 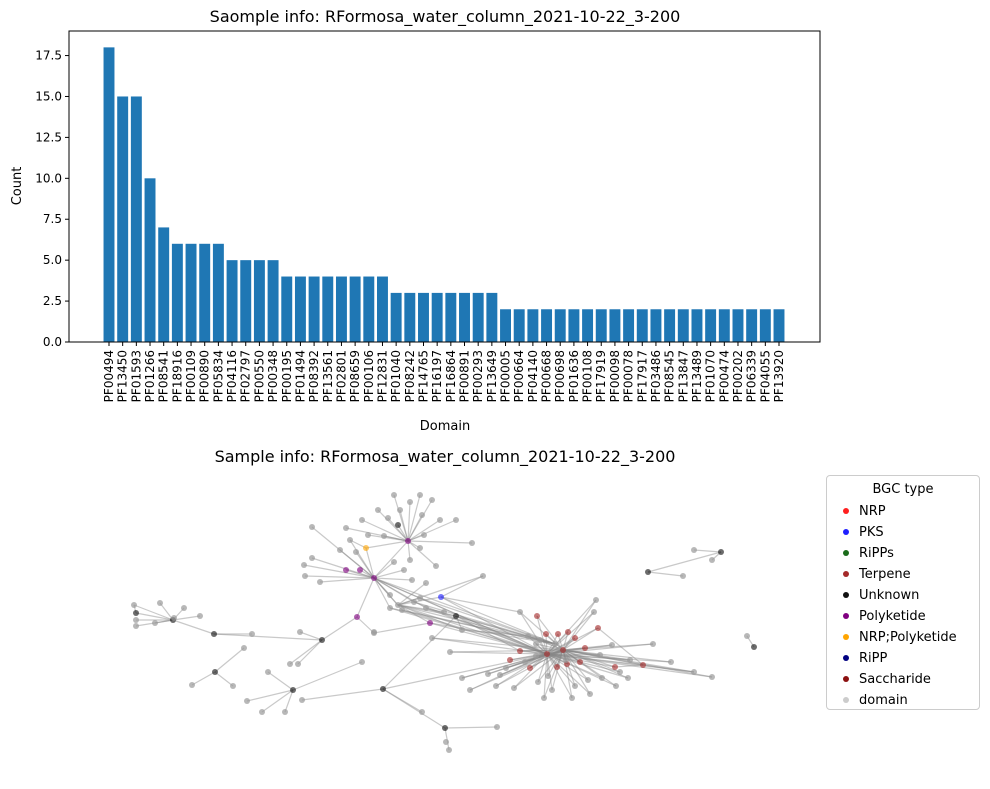 What do you see at coordinates (423, 376) in the screenshot?
I see `x-tick-label: PF14765` at bounding box center [423, 376].